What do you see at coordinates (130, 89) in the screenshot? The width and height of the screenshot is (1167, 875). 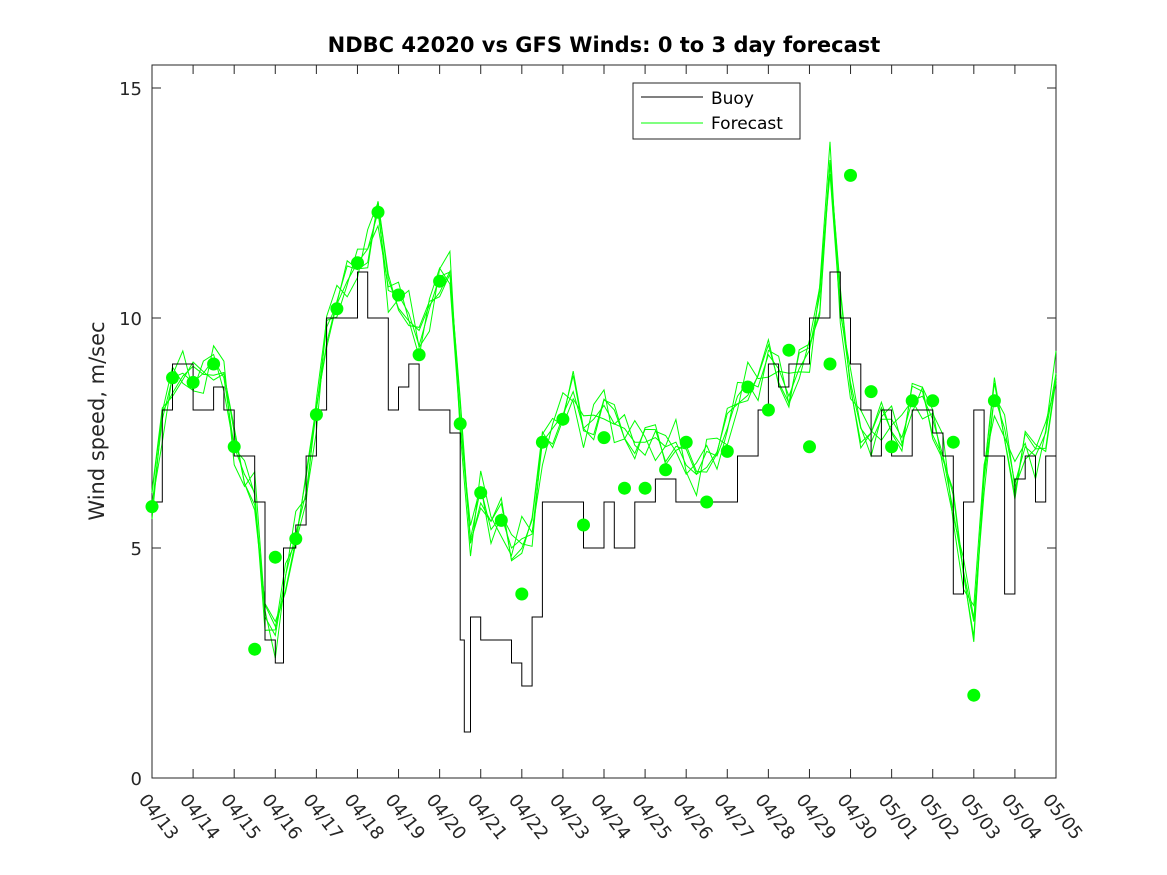 I see `y-tick-label: 15` at bounding box center [130, 89].